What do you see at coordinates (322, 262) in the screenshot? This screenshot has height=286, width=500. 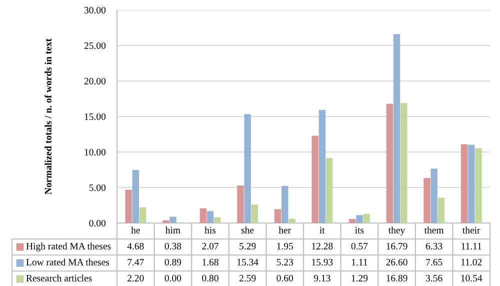 I see `data-label: 15.93` at bounding box center [322, 262].